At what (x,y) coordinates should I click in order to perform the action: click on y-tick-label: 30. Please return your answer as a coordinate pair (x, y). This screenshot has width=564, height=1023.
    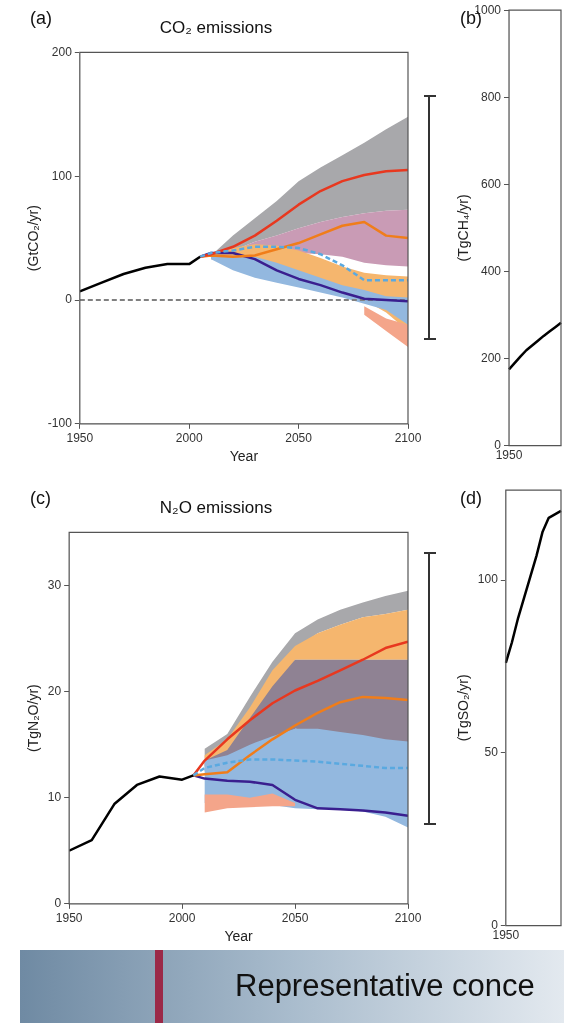
    Looking at the image, I should click on (54, 584).